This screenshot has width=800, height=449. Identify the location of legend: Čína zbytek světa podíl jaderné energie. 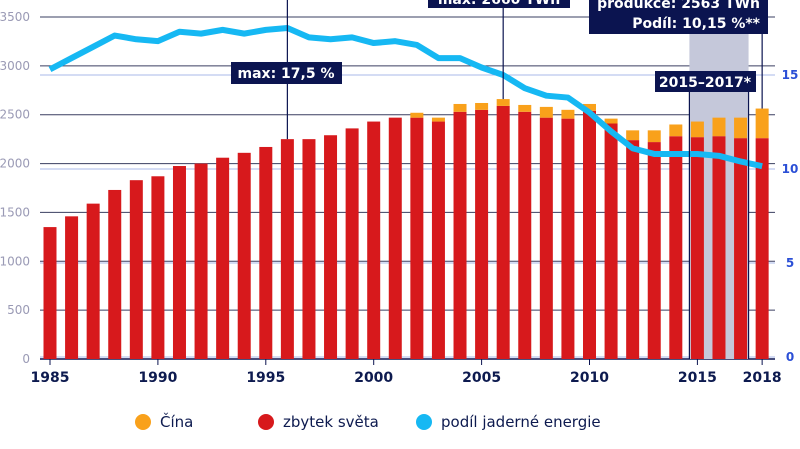
(368, 421).